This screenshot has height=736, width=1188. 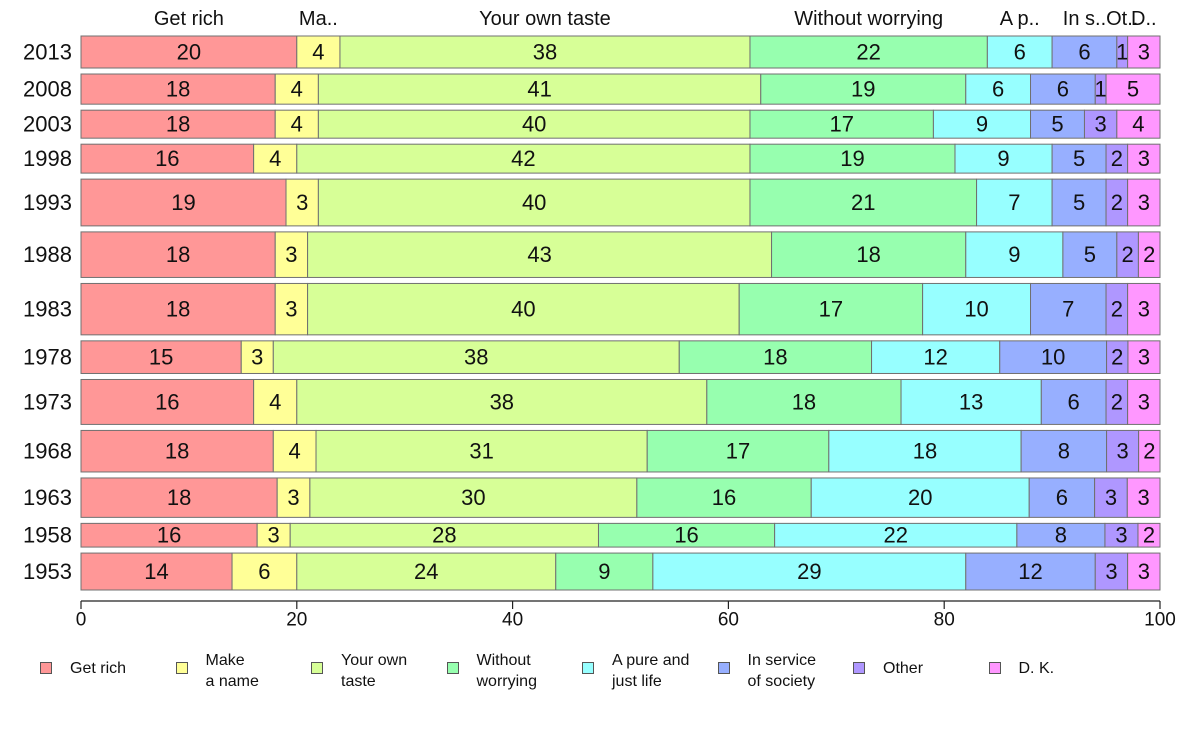 I want to click on data-label-2003-2: 40, so click(x=534, y=124).